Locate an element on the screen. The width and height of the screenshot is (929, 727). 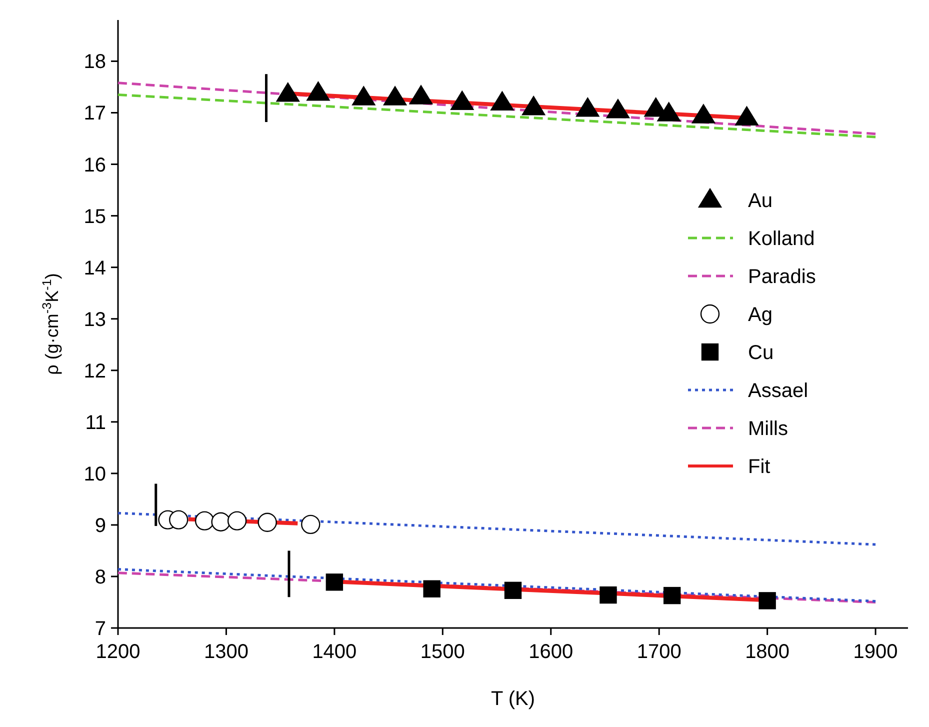
y-tick-label: 13 is located at coordinates (95, 319).